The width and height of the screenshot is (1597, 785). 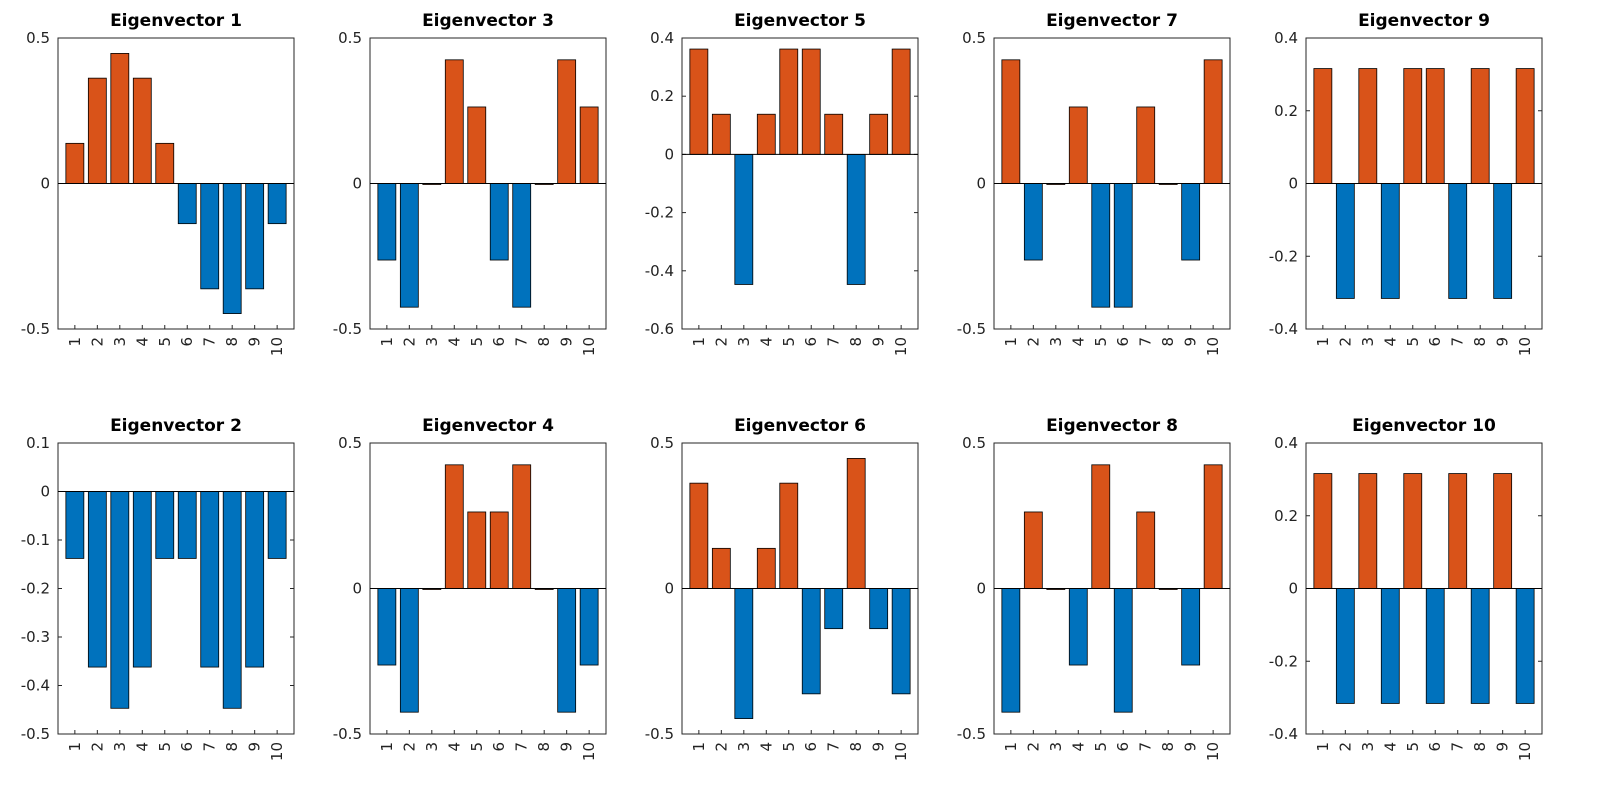 What do you see at coordinates (35, 637) in the screenshot?
I see `y-tick-label: -0.3` at bounding box center [35, 637].